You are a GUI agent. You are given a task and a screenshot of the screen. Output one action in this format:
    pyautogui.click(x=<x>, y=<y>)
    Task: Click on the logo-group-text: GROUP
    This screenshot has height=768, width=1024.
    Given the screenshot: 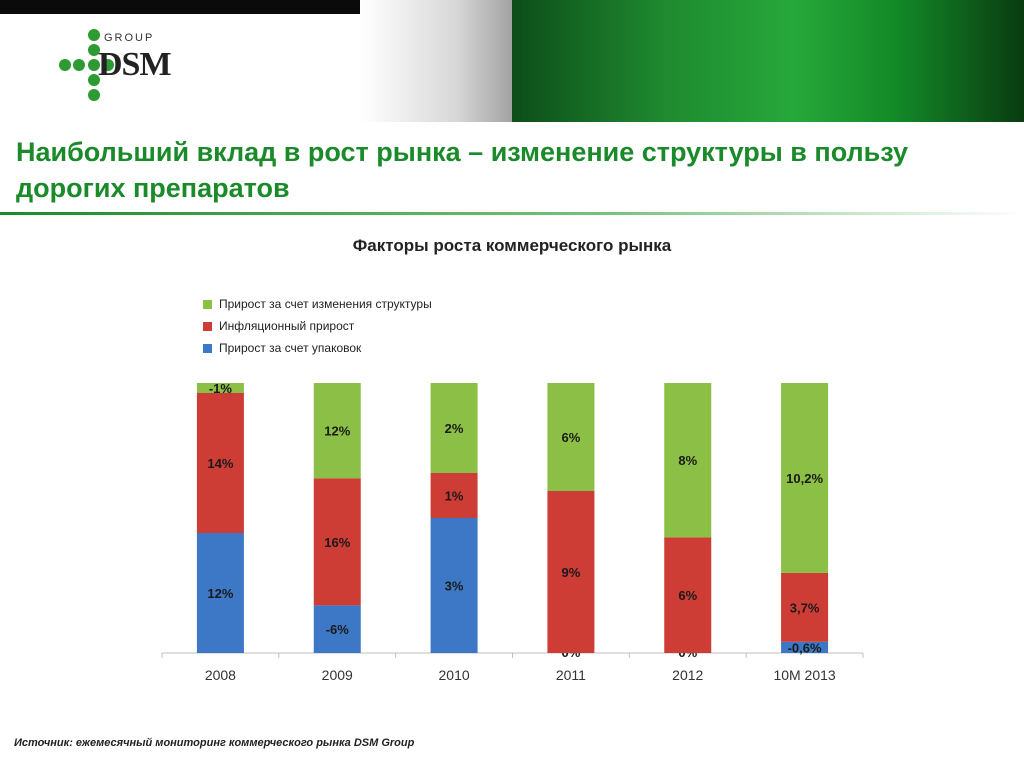 What is the action you would take?
    pyautogui.click(x=129, y=38)
    